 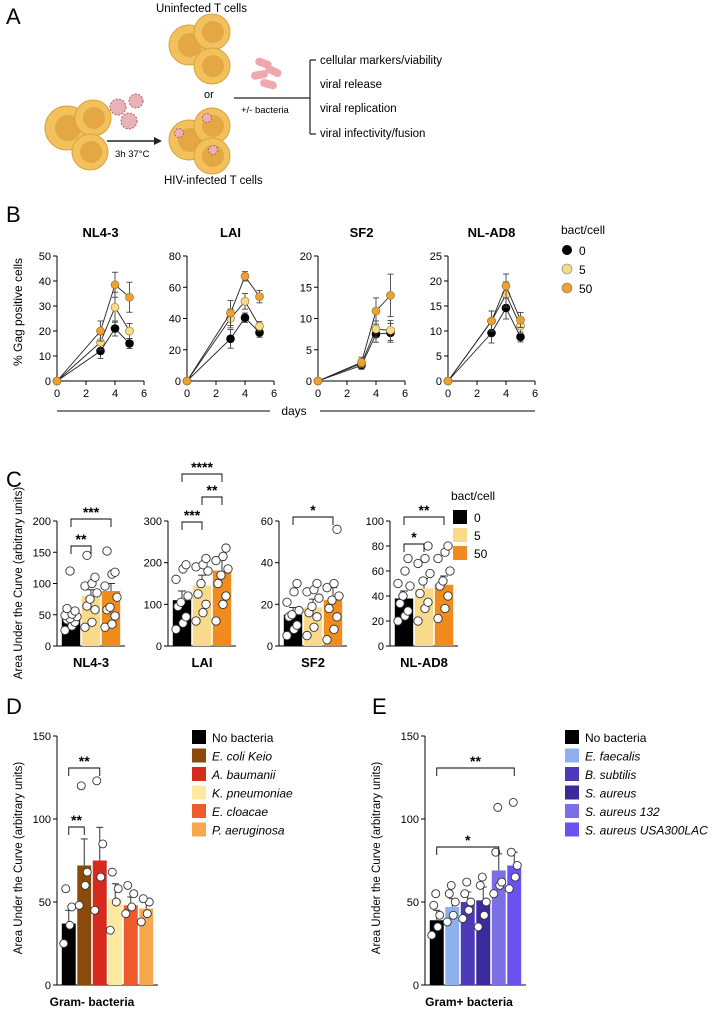 What do you see at coordinates (475, 761) in the screenshot?
I see `significance-label: **` at bounding box center [475, 761].